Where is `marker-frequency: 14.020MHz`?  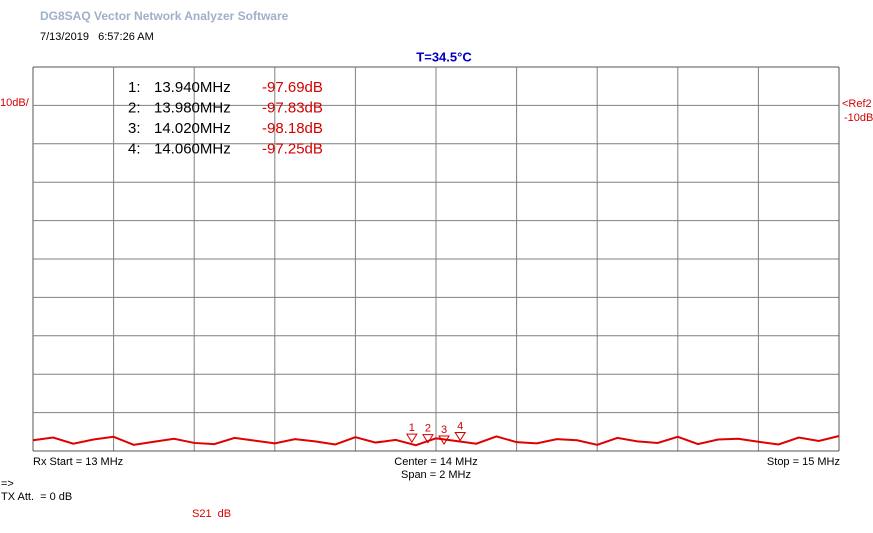 marker-frequency: 14.020MHz is located at coordinates (192, 128).